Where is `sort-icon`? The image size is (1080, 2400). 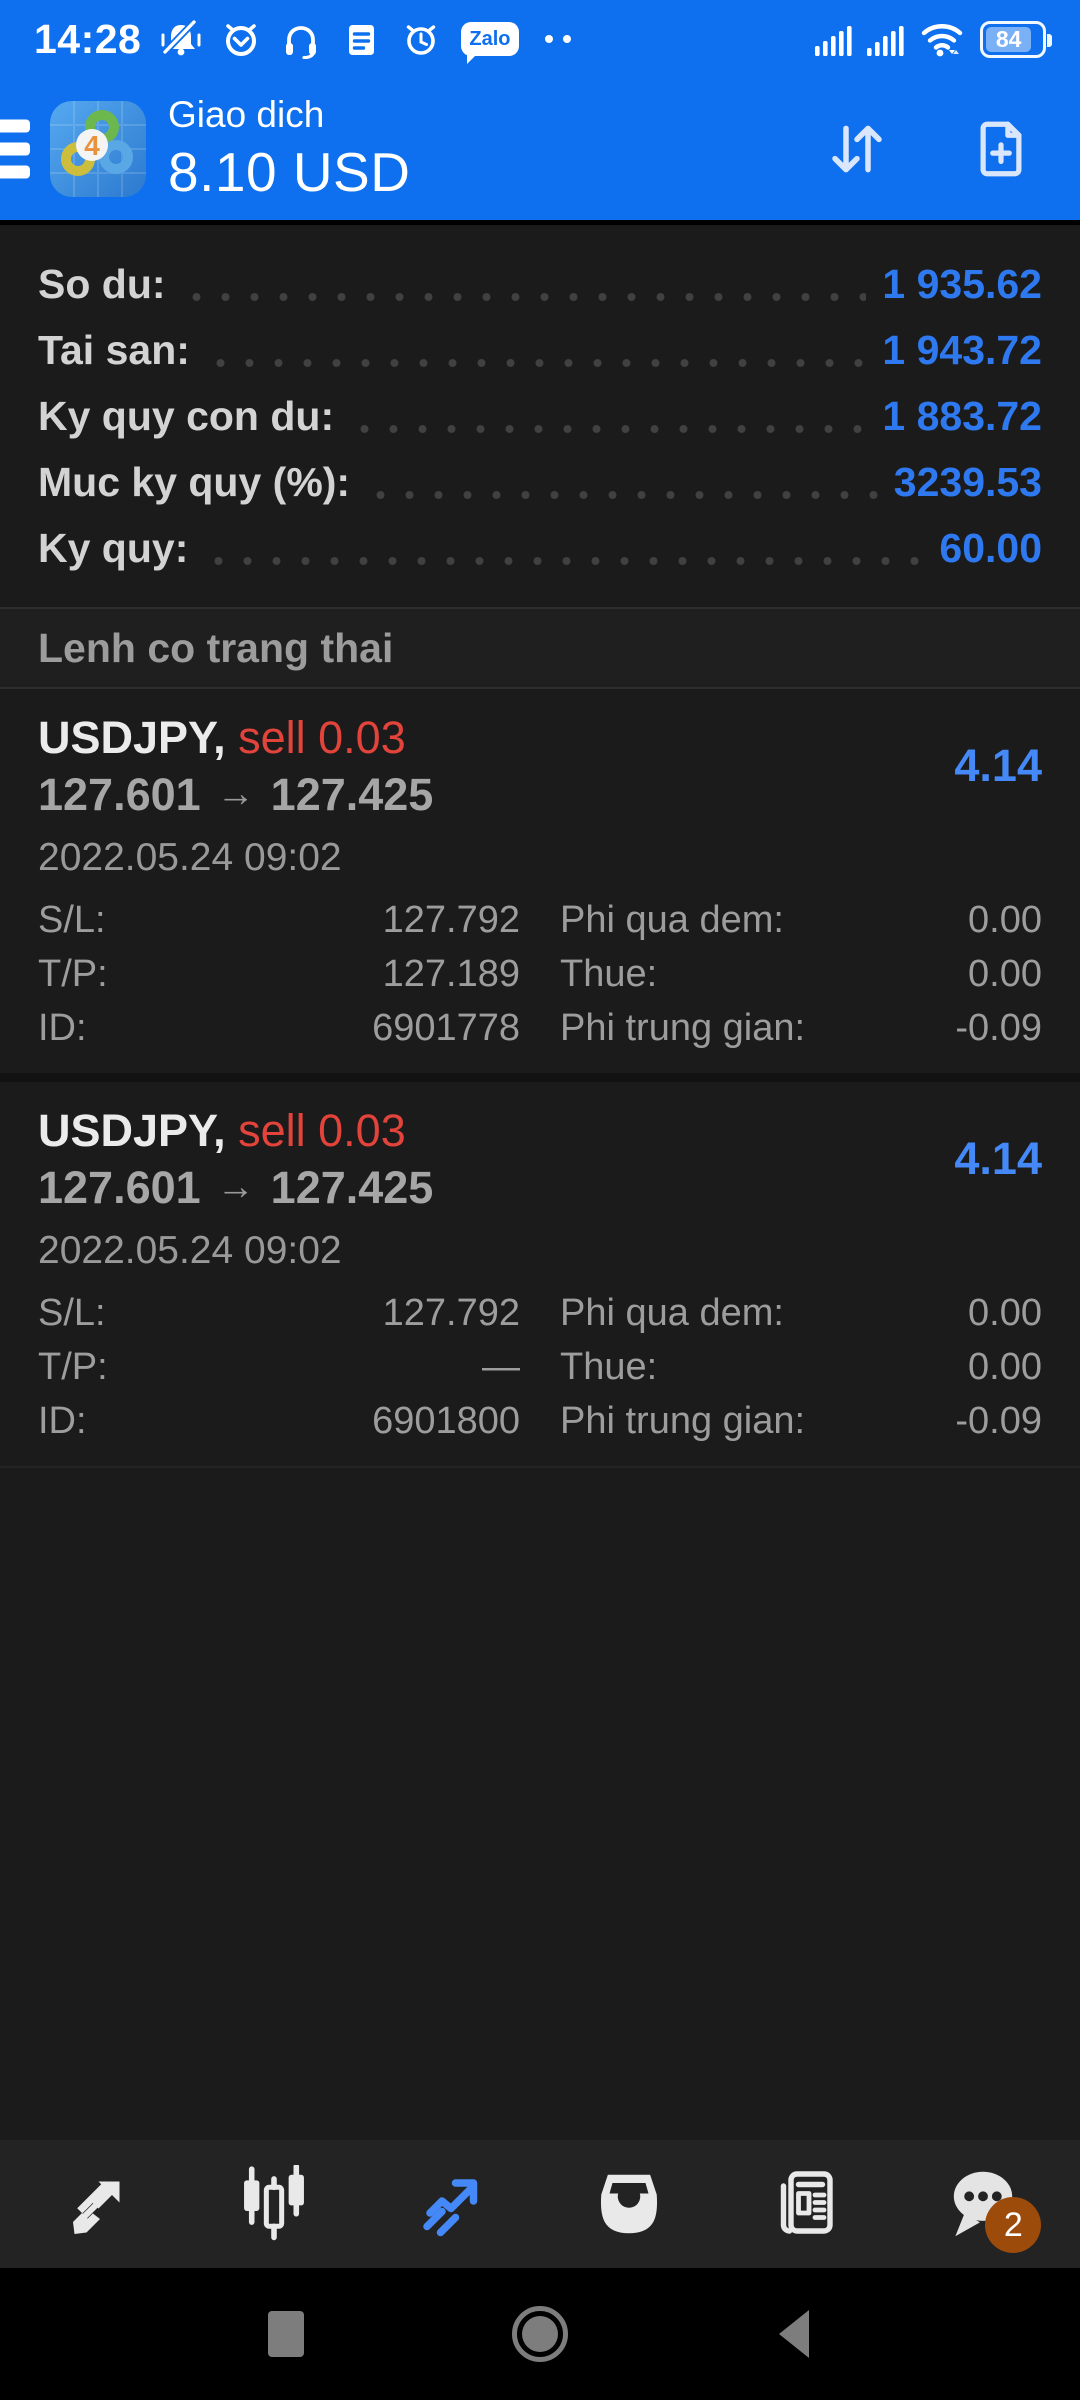
sort-icon is located at coordinates (857, 149).